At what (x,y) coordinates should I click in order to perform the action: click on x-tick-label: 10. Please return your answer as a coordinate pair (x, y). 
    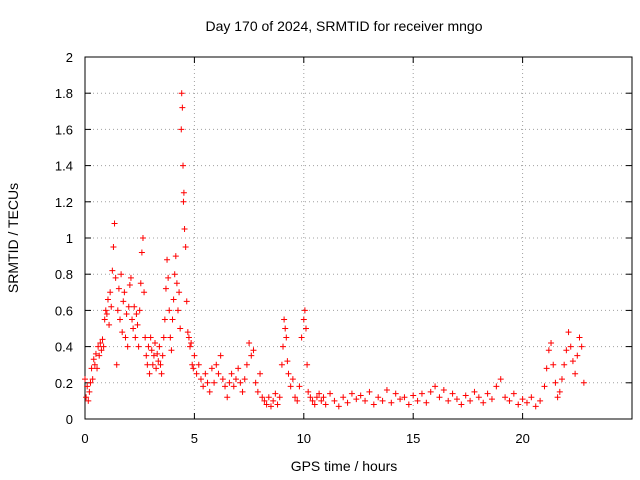
    Looking at the image, I should click on (304, 438).